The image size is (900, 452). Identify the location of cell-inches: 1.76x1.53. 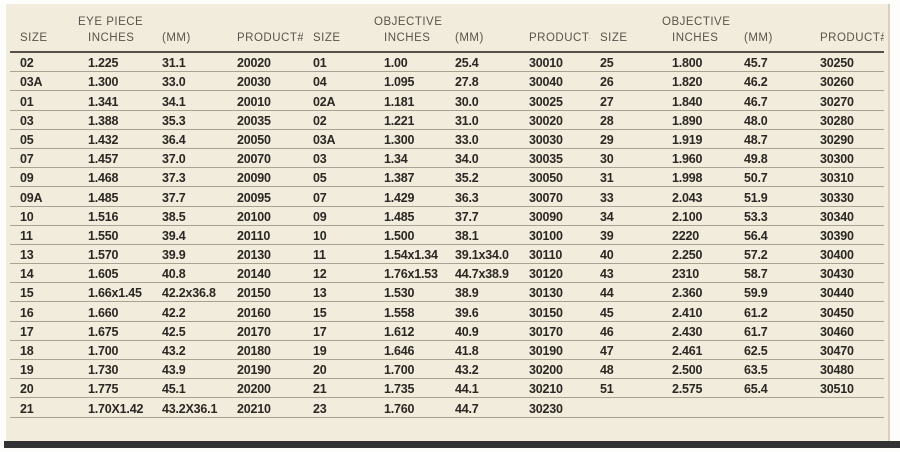
(409, 273).